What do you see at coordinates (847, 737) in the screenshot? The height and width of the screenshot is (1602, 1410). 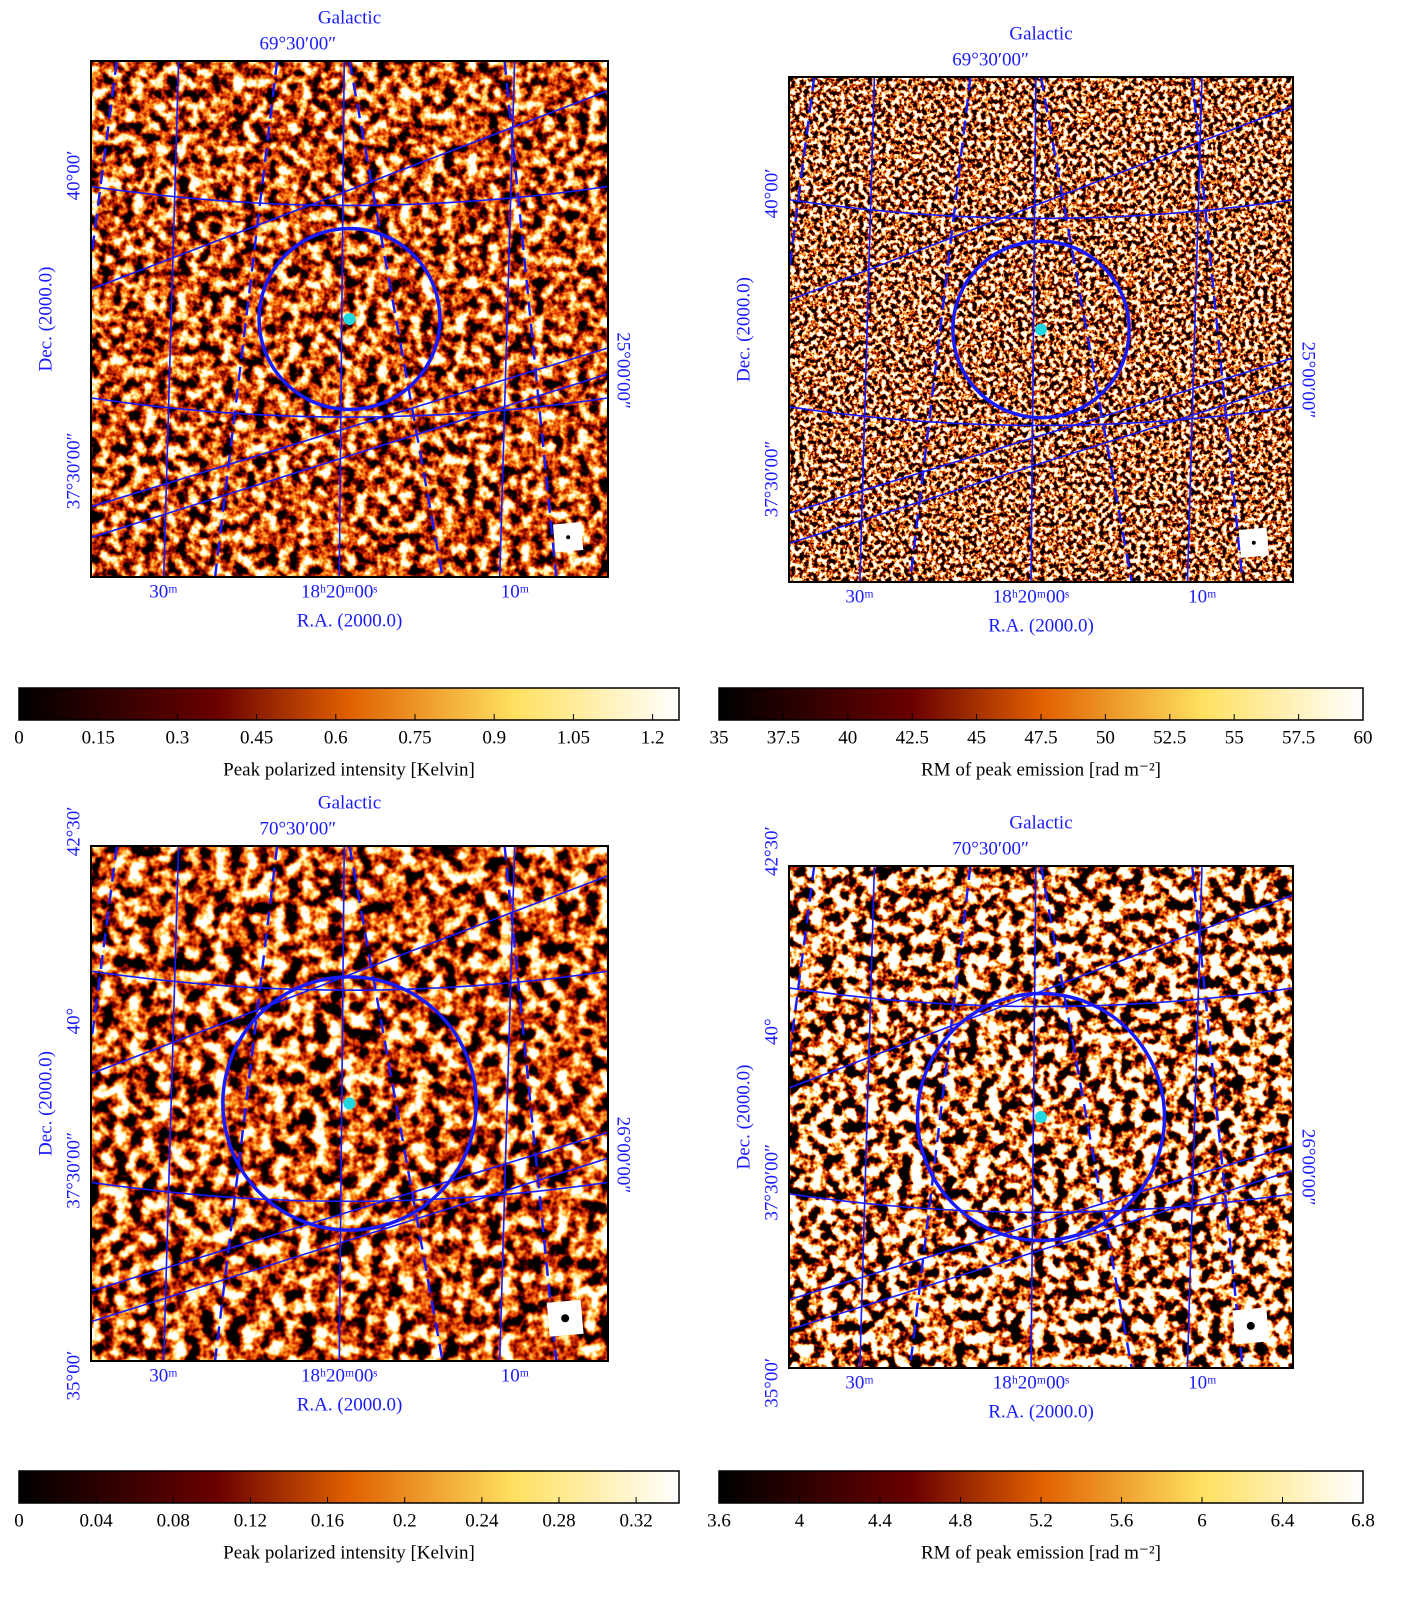 I see `colorbar-tick-label: 40` at bounding box center [847, 737].